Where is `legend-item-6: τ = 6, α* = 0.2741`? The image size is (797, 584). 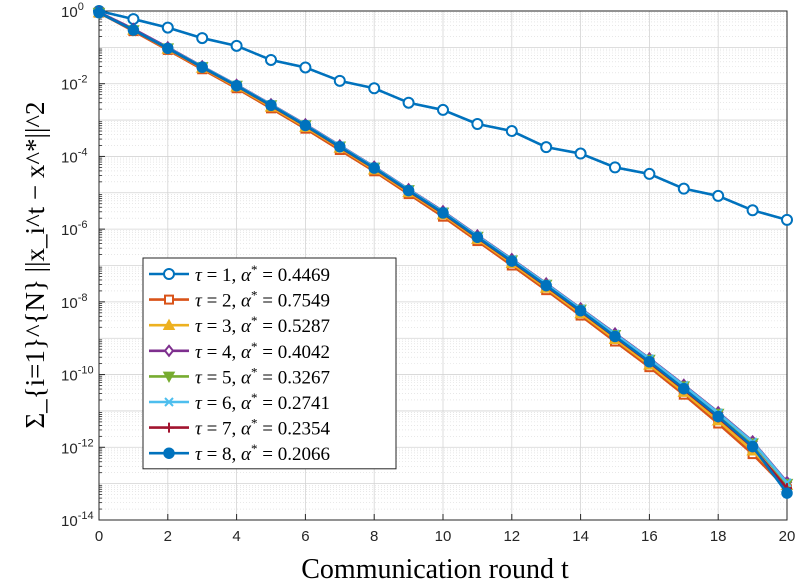 legend-item-6: τ = 6, α* = 0.2741 is located at coordinates (239, 402).